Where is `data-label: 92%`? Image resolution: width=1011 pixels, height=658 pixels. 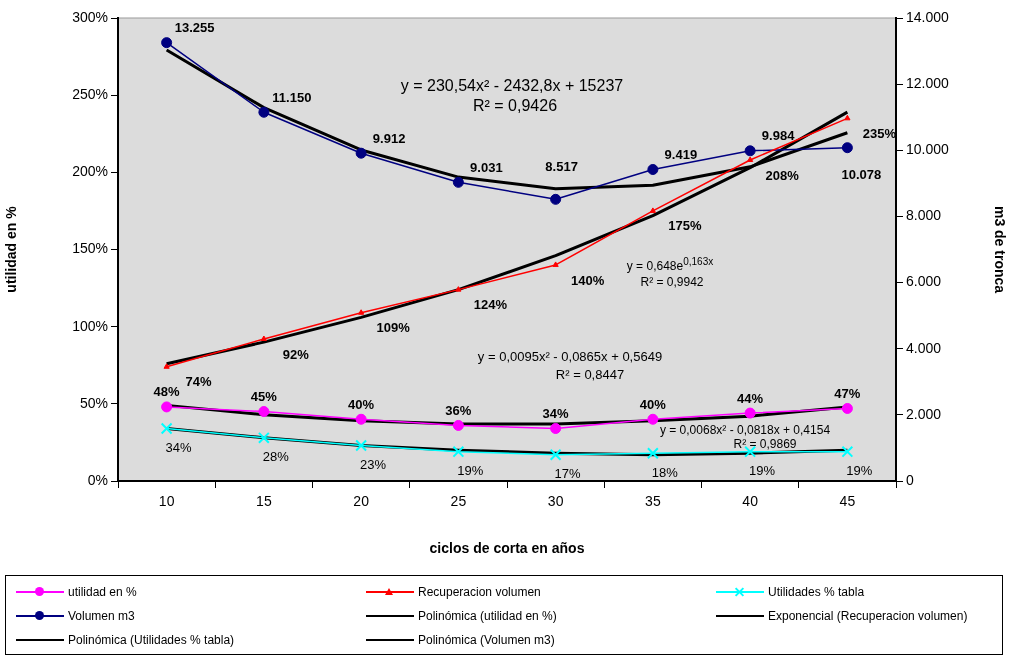 data-label: 92% is located at coordinates (296, 354).